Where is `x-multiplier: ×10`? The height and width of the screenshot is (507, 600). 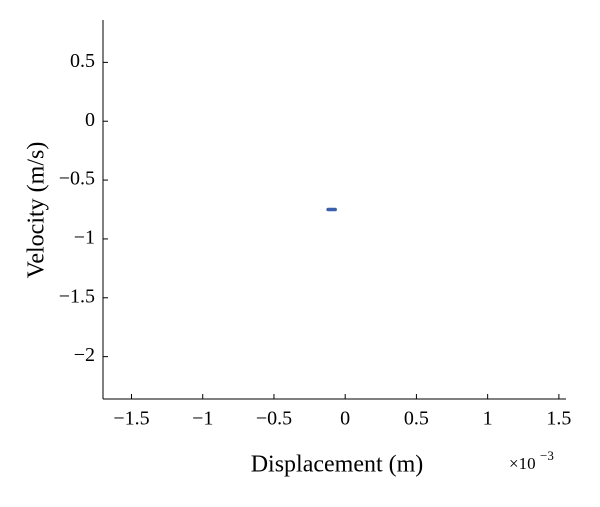
x-multiplier: ×10 is located at coordinates (522, 463).